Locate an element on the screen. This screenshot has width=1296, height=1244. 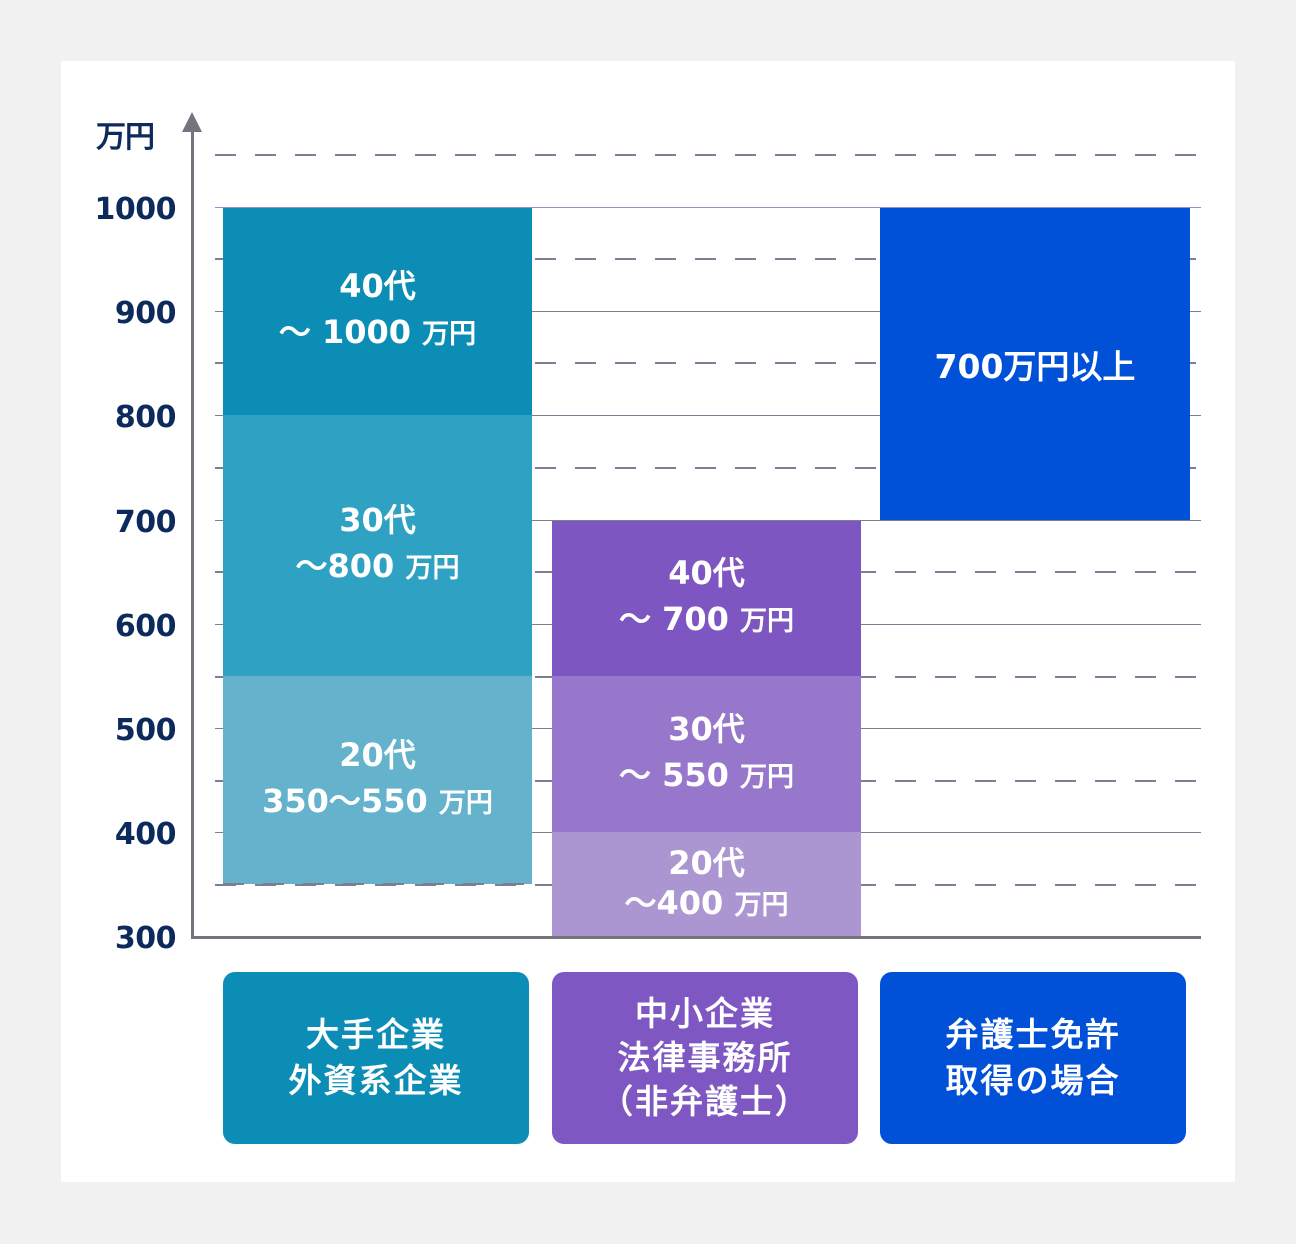
bar-sme-20s-age: 20代 is located at coordinates (706, 863).